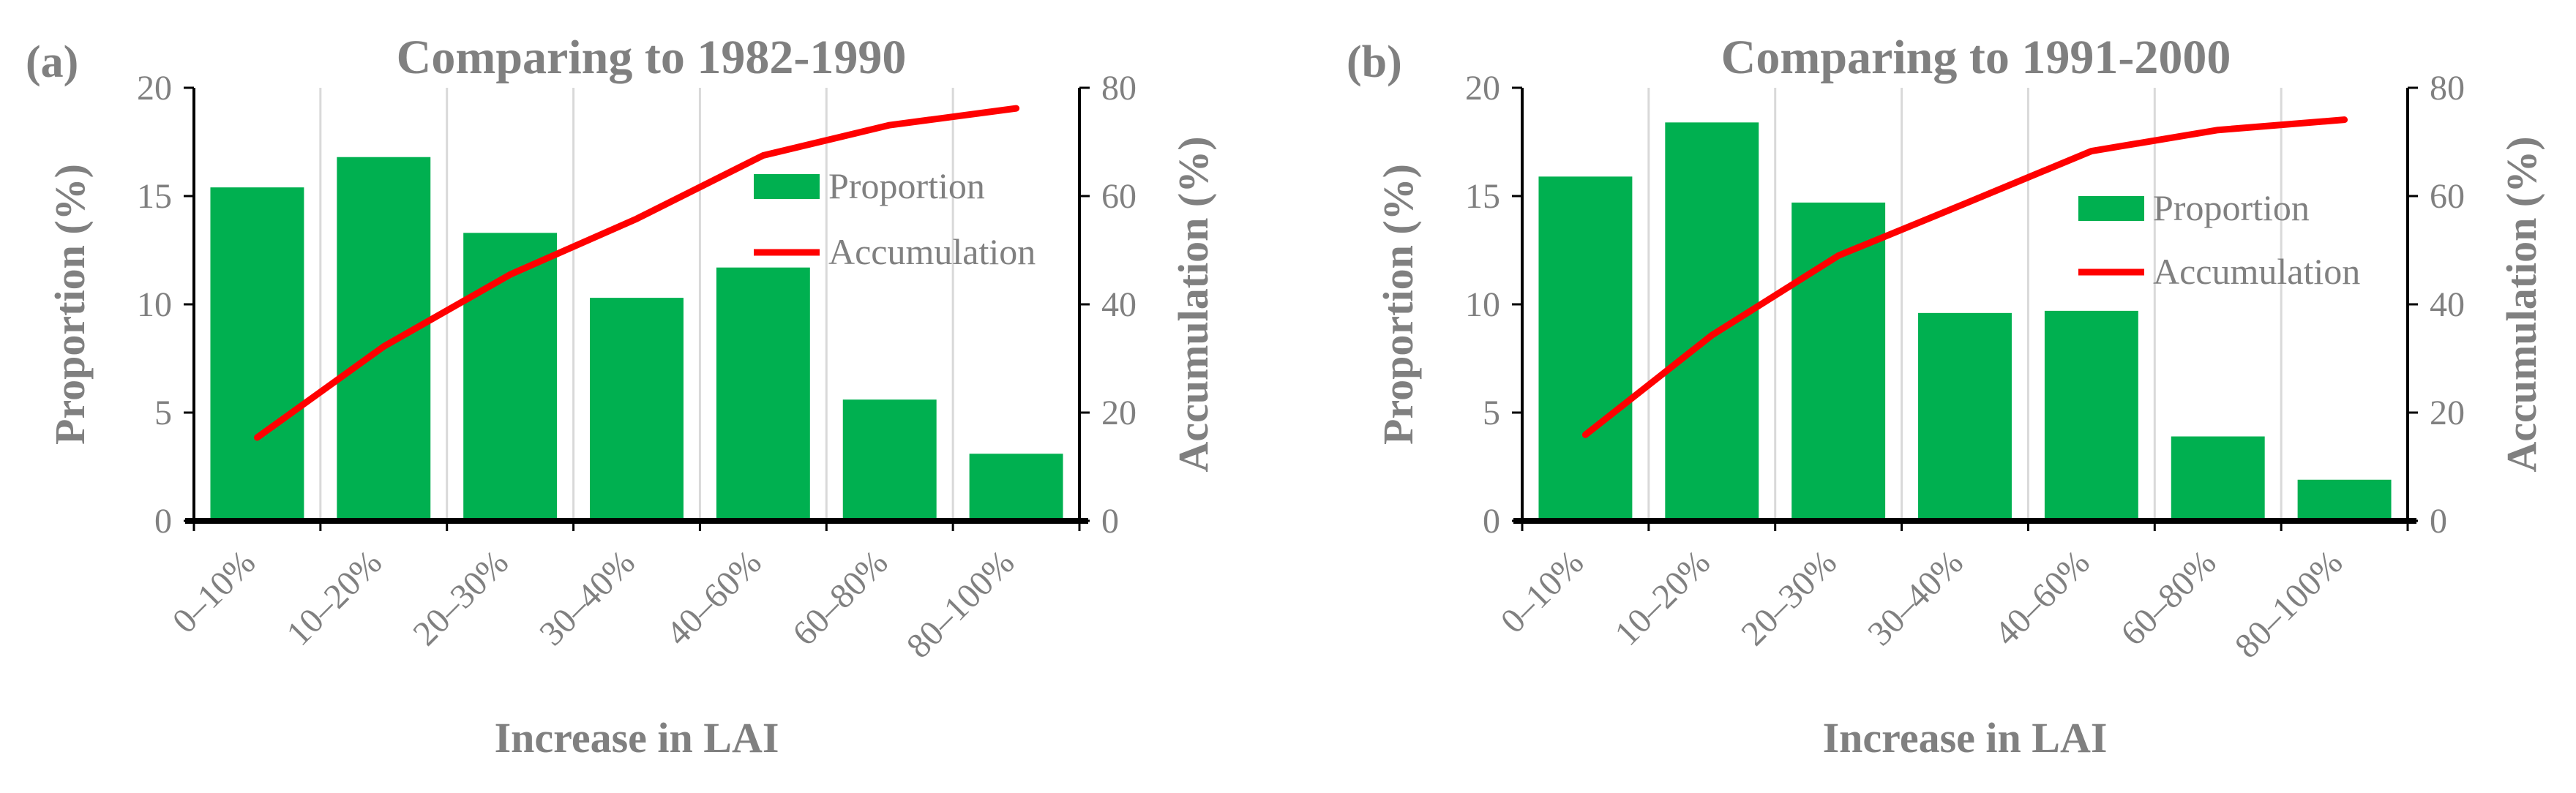 The width and height of the screenshot is (2576, 793). What do you see at coordinates (652, 57) in the screenshot?
I see `chart-title: Comparing to 1982-1990` at bounding box center [652, 57].